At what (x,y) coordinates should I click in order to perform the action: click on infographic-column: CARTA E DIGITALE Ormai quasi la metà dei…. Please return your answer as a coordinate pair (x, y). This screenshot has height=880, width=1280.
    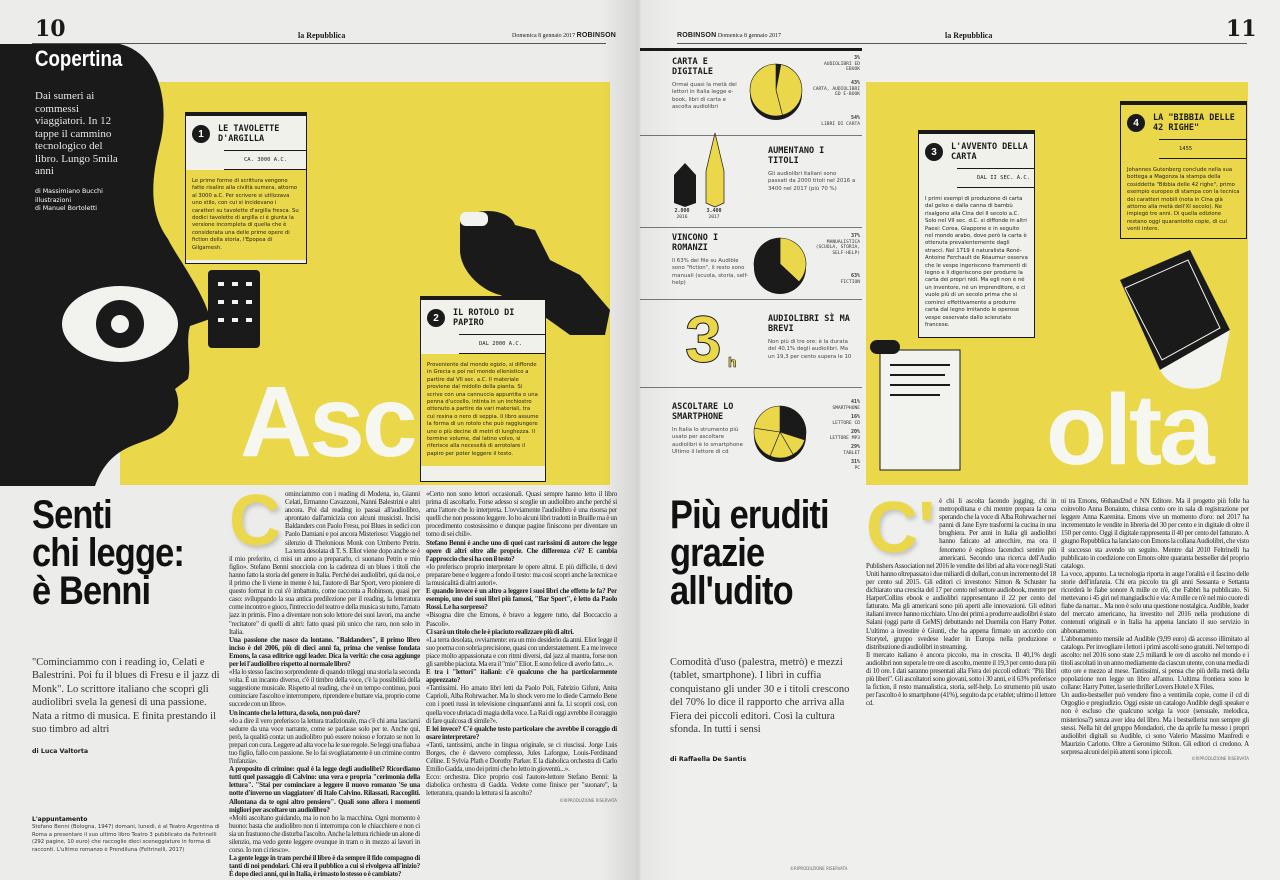
    Looking at the image, I should click on (751, 268).